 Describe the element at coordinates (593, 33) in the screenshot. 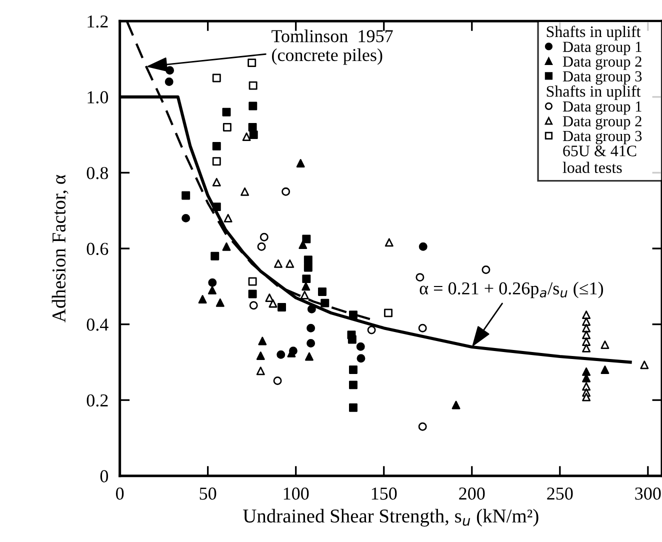

I see `legend-title: Shafts in uplift` at that location.